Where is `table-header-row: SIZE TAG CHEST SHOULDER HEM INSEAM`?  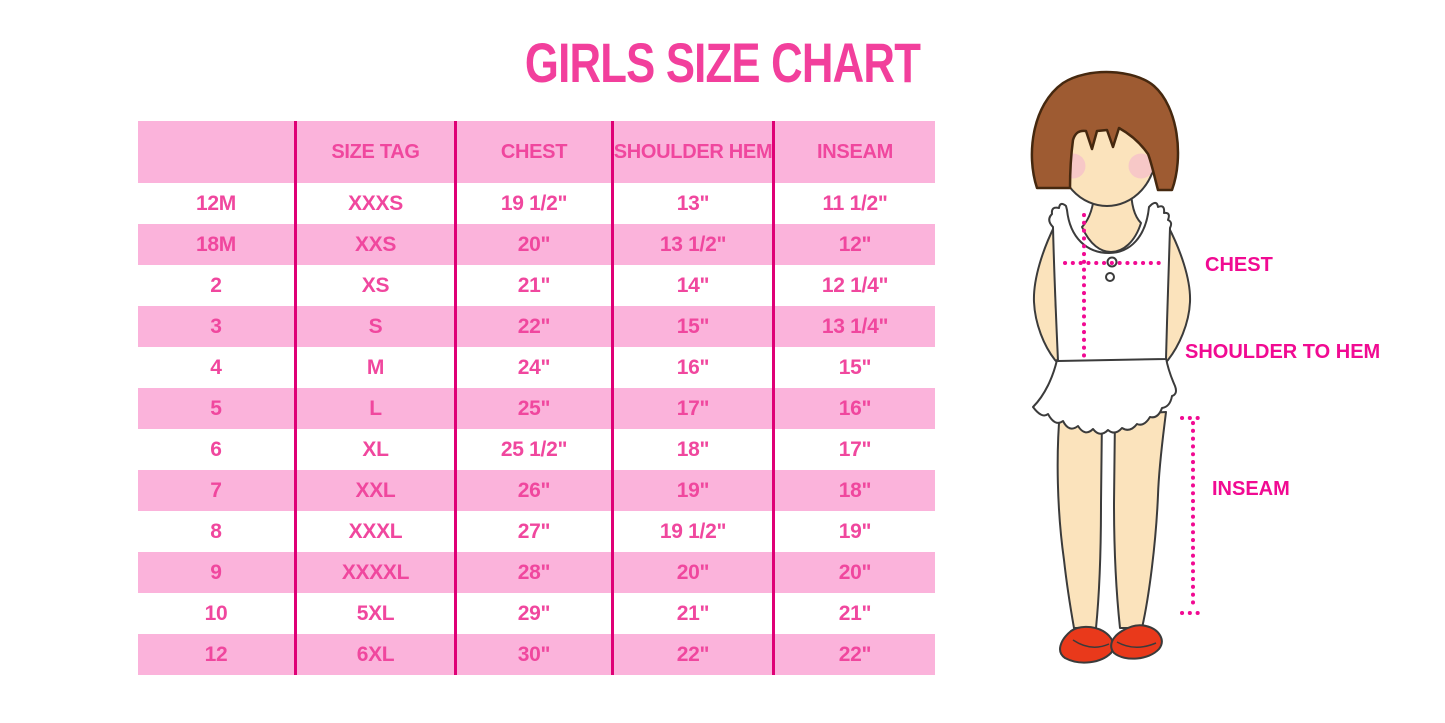
table-header-row: SIZE TAG CHEST SHOULDER HEM INSEAM is located at coordinates (536, 152).